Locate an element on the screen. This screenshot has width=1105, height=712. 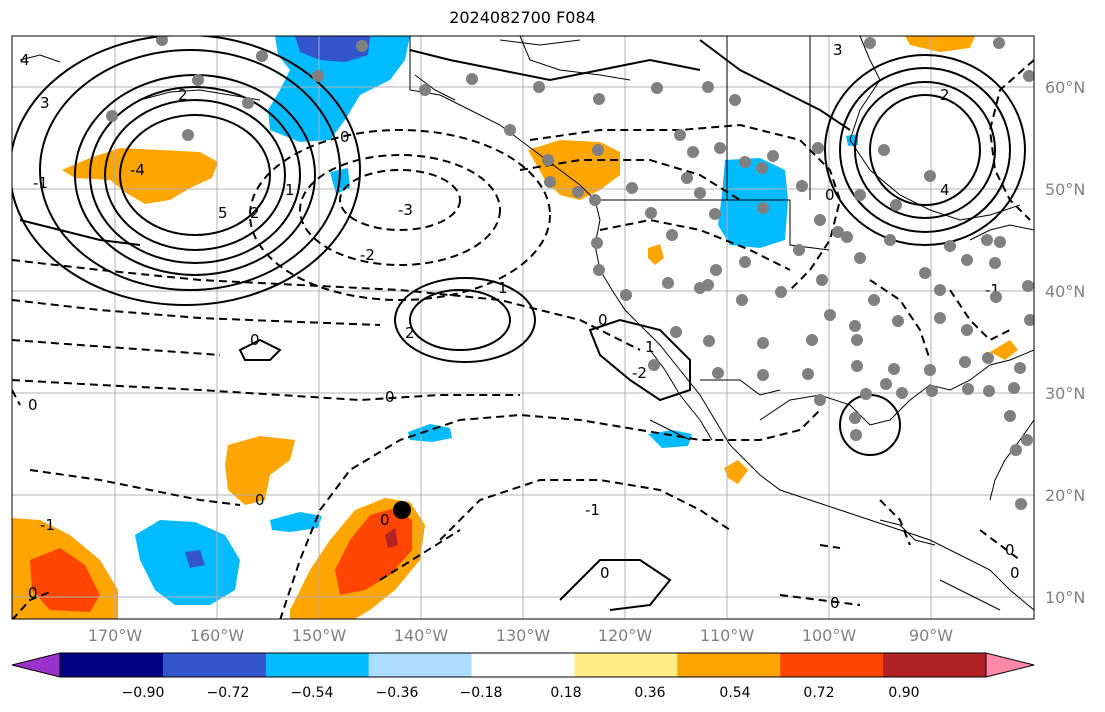
fill-blue-gulf-alaska is located at coordinates (332, 49).